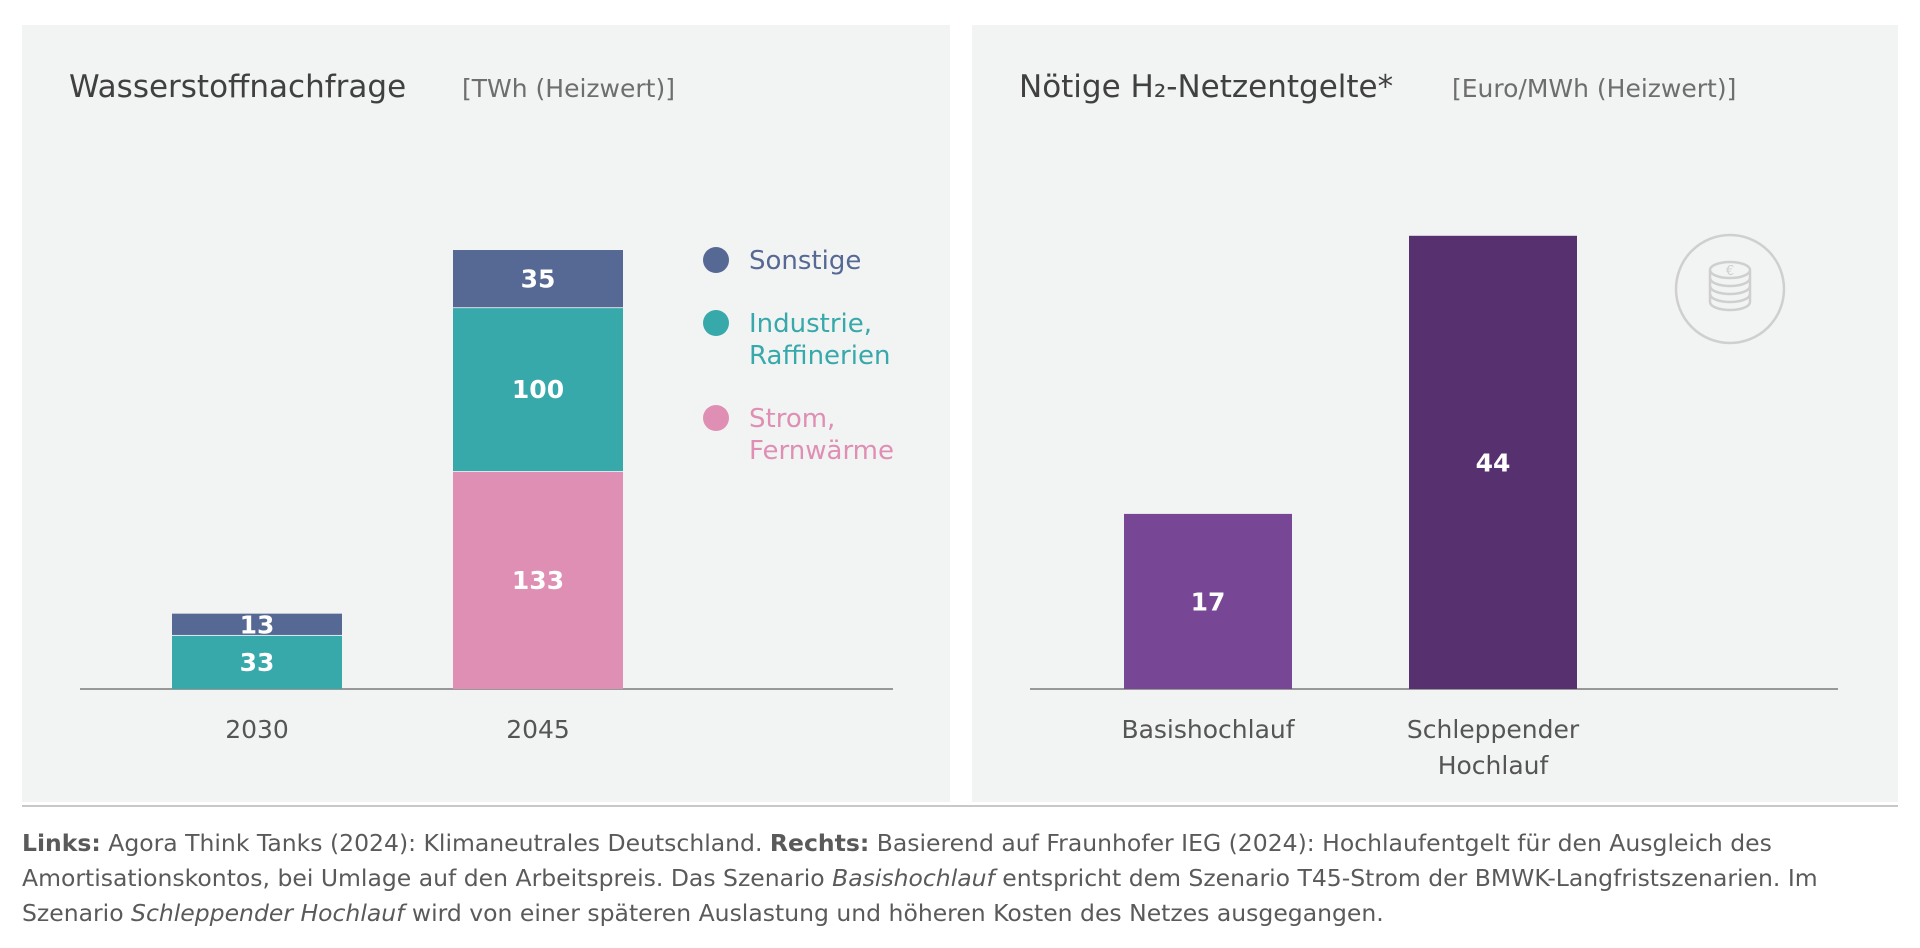 The height and width of the screenshot is (948, 1920). I want to click on data-label: 44, so click(1493, 462).